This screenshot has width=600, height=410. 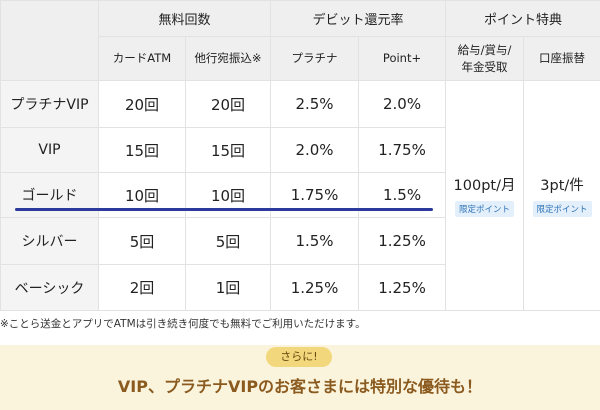 I want to click on group-header: デビット還元率, so click(x=358, y=18).